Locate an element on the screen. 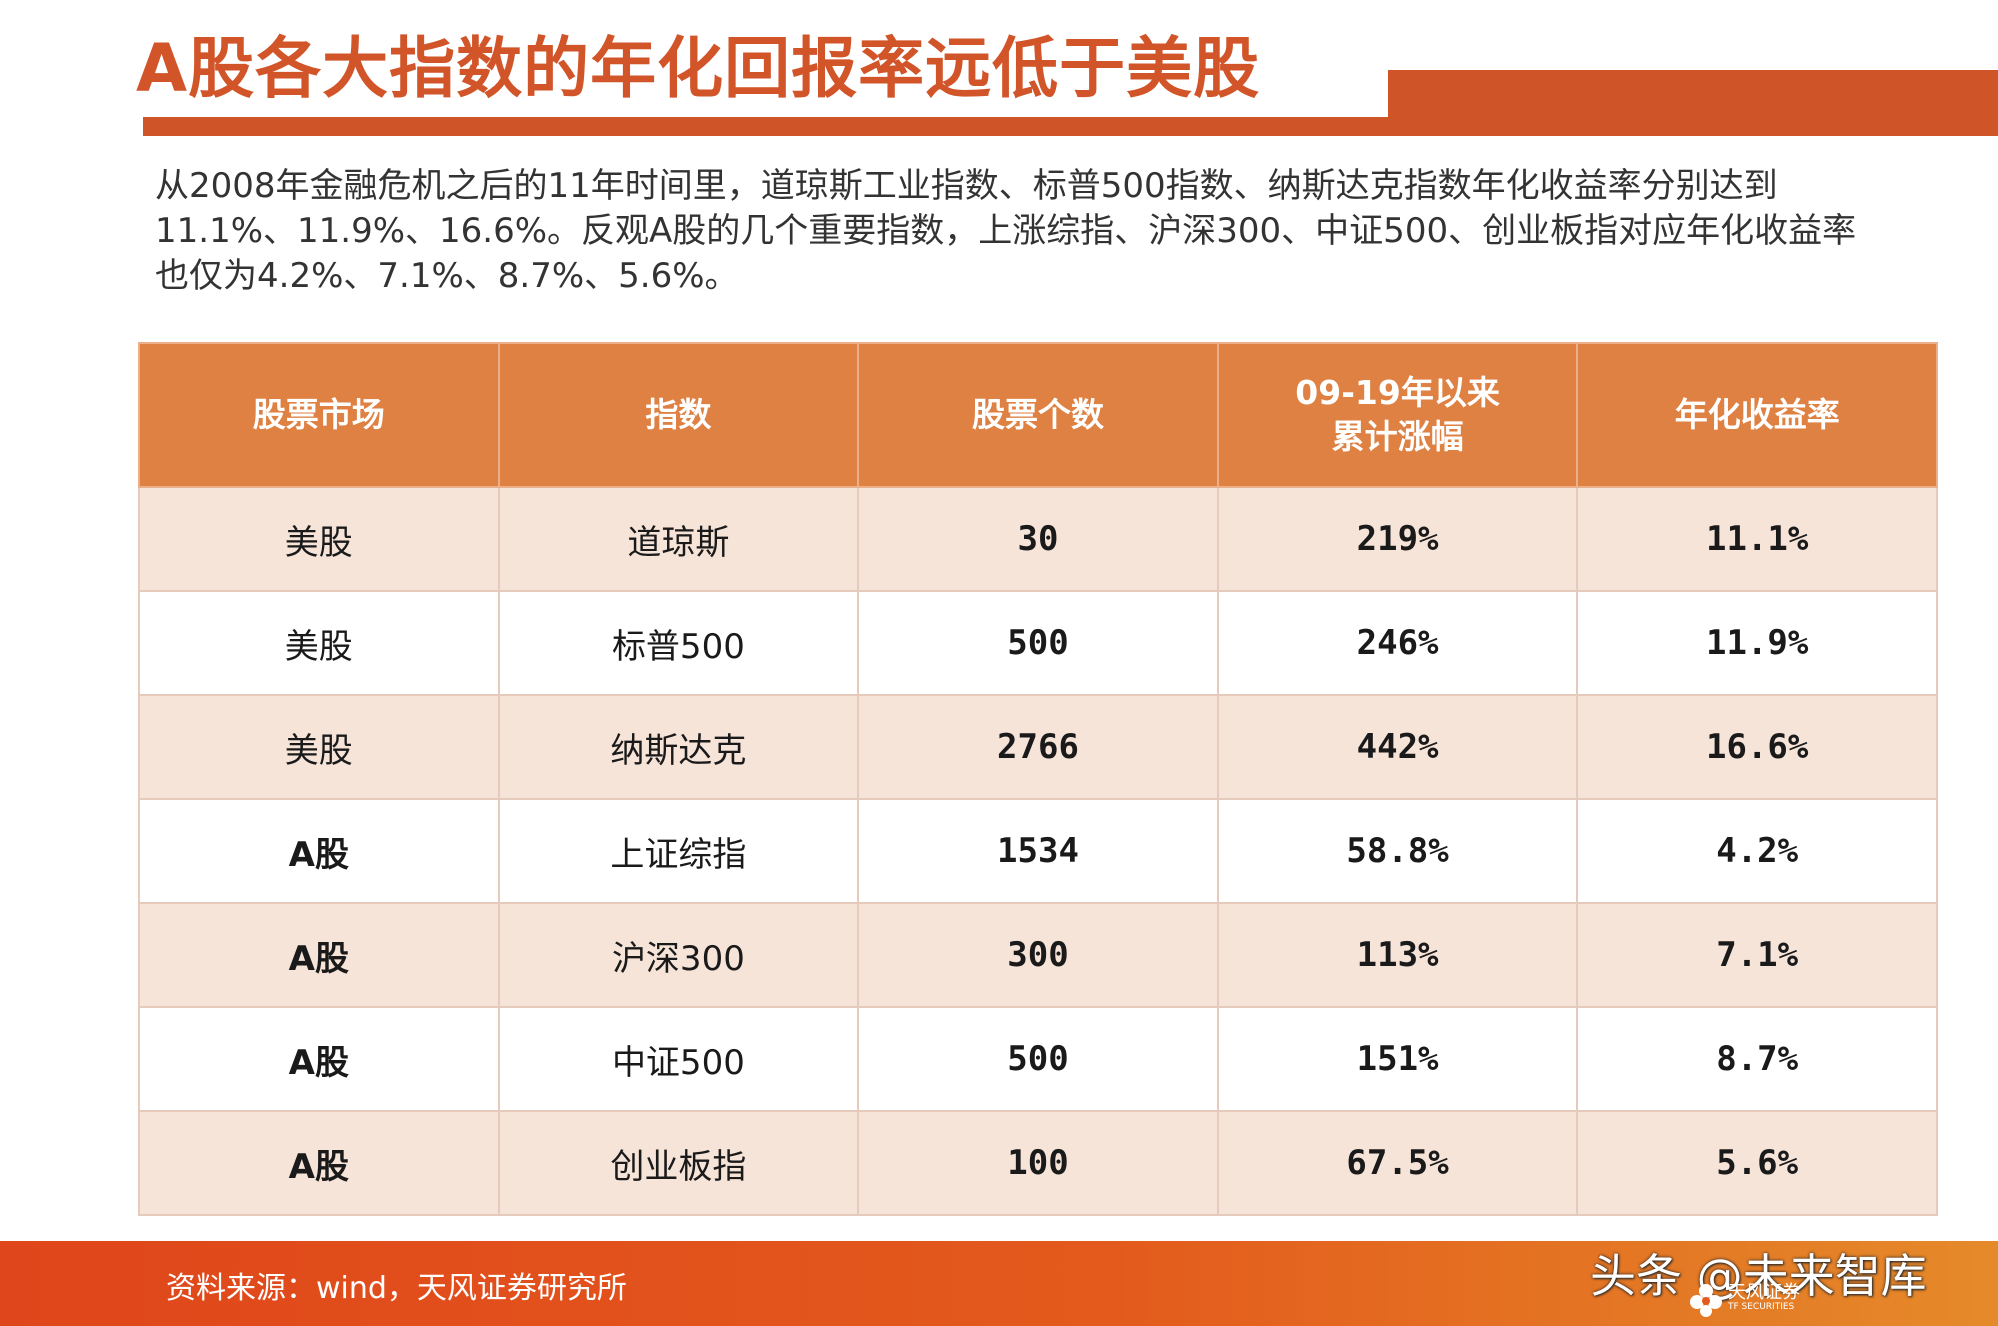  title-underline is located at coordinates (765, 126).